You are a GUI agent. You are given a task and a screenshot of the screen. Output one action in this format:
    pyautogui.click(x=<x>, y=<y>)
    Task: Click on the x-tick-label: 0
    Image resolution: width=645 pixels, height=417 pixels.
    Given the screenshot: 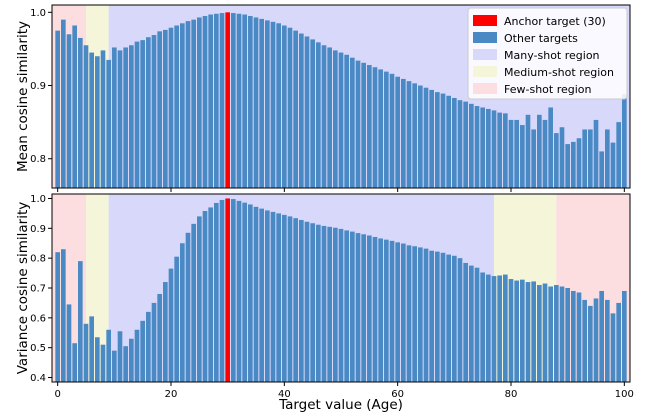 What is the action you would take?
    pyautogui.click(x=57, y=394)
    